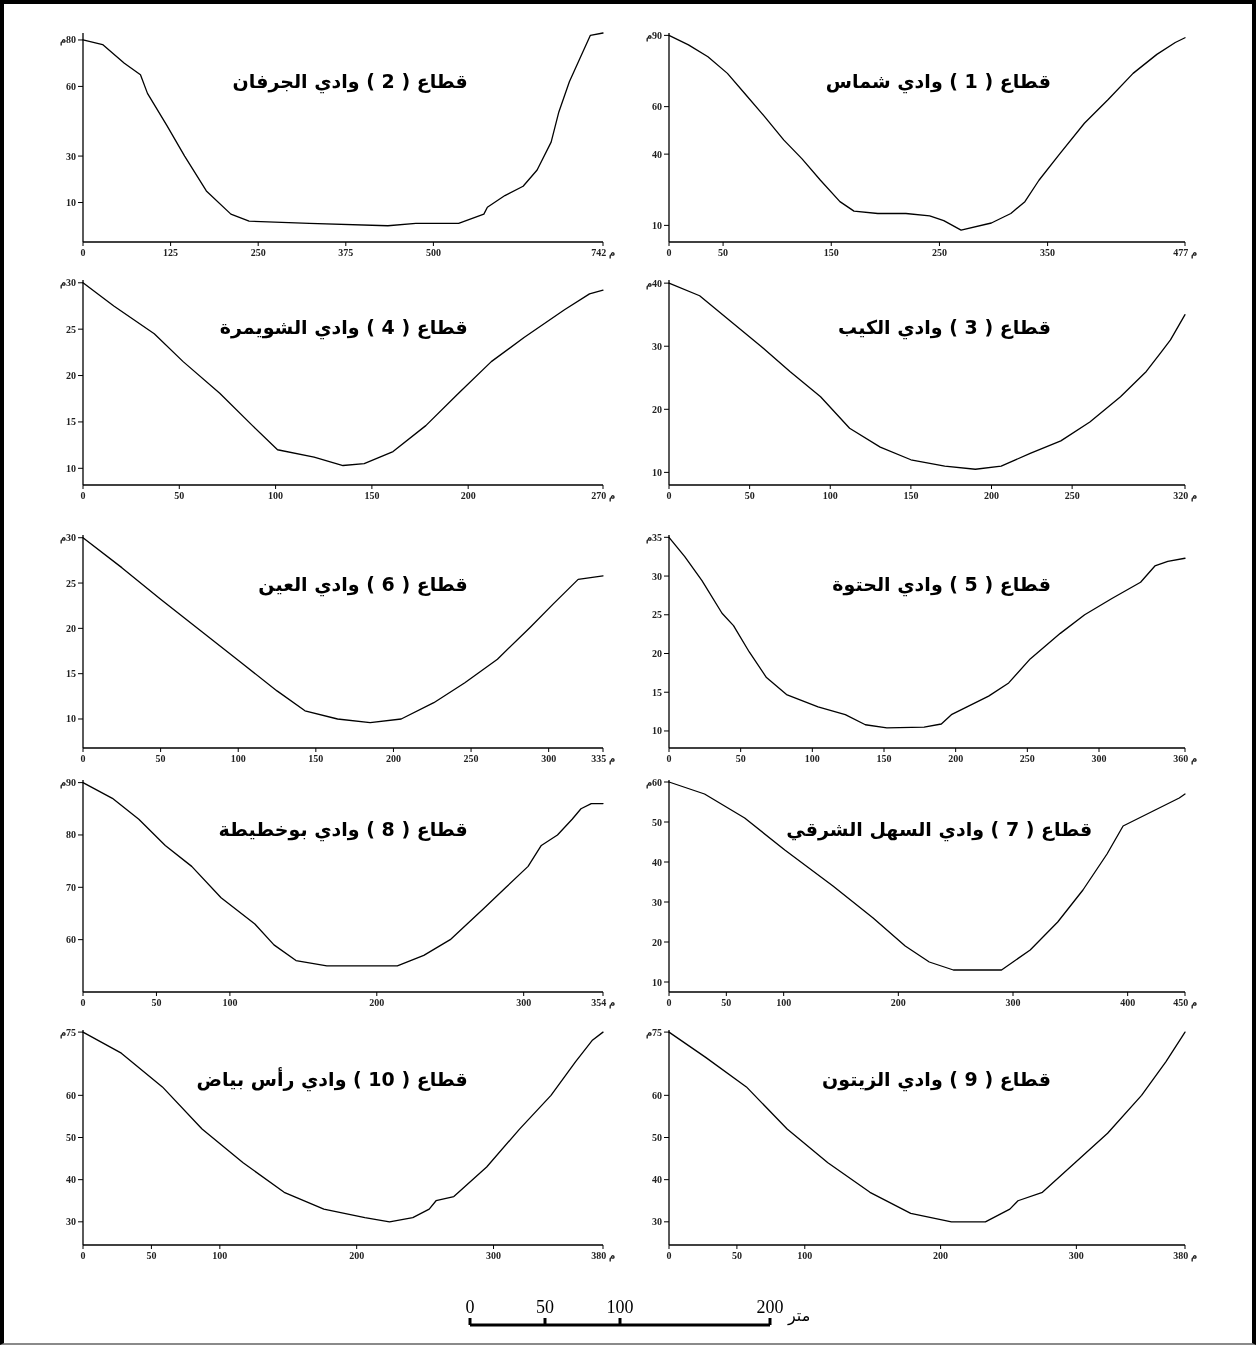 Image resolution: width=1256 pixels, height=1347 pixels. I want to click on y-tick-label: 30م, so click(68, 538).